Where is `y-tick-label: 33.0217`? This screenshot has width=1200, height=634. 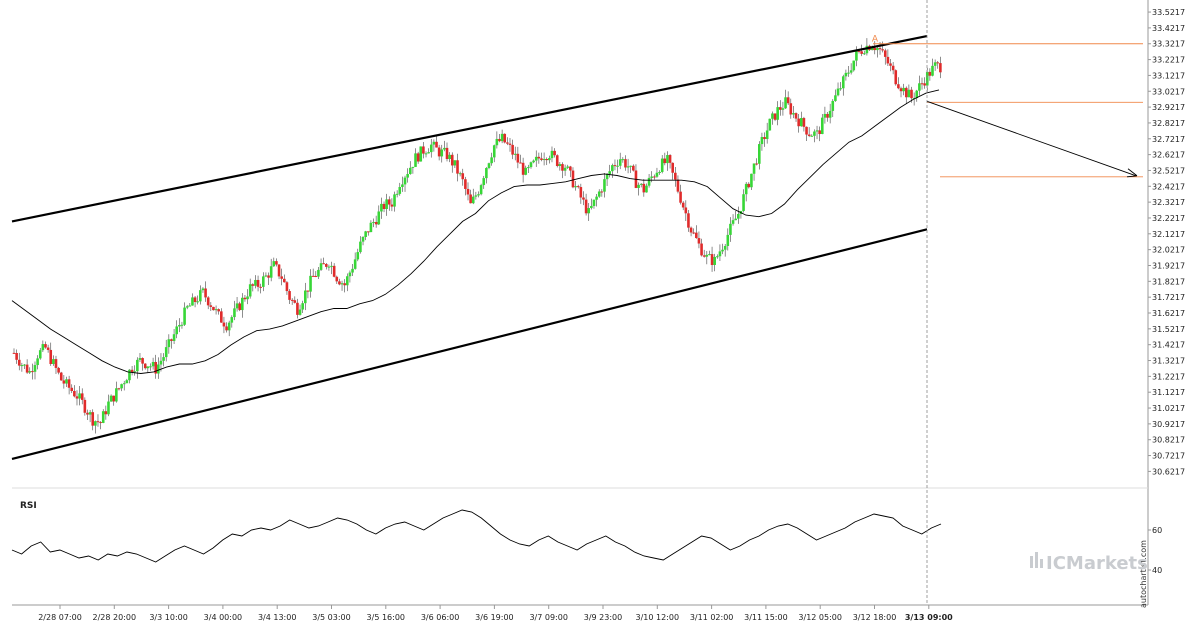 y-tick-label: 33.0217 is located at coordinates (1168, 91).